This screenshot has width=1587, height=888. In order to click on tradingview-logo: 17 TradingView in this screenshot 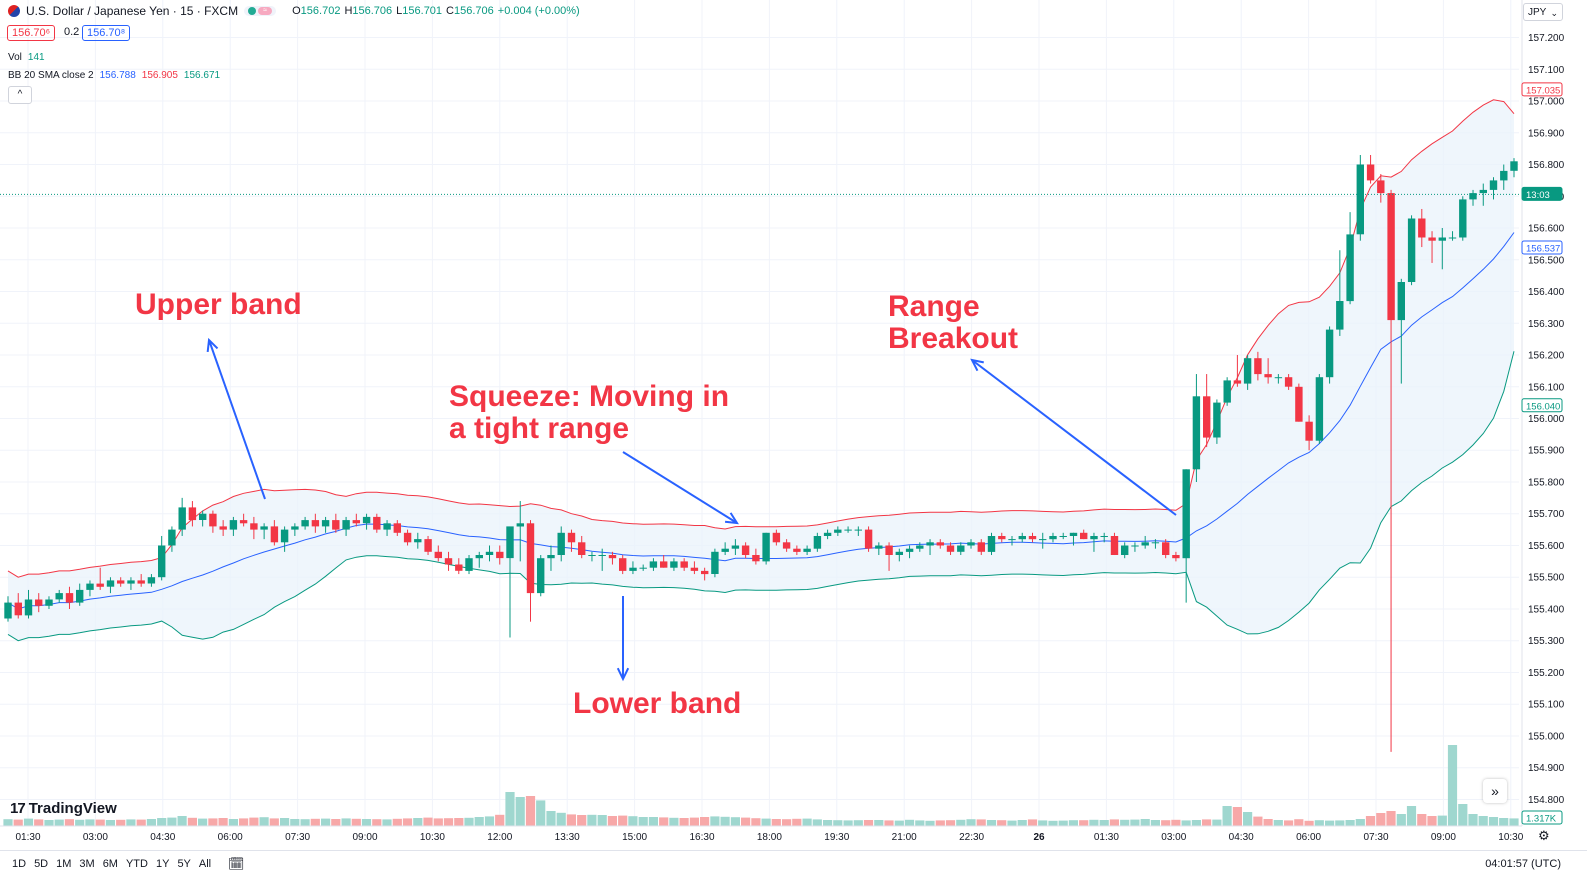, I will do `click(63, 808)`.